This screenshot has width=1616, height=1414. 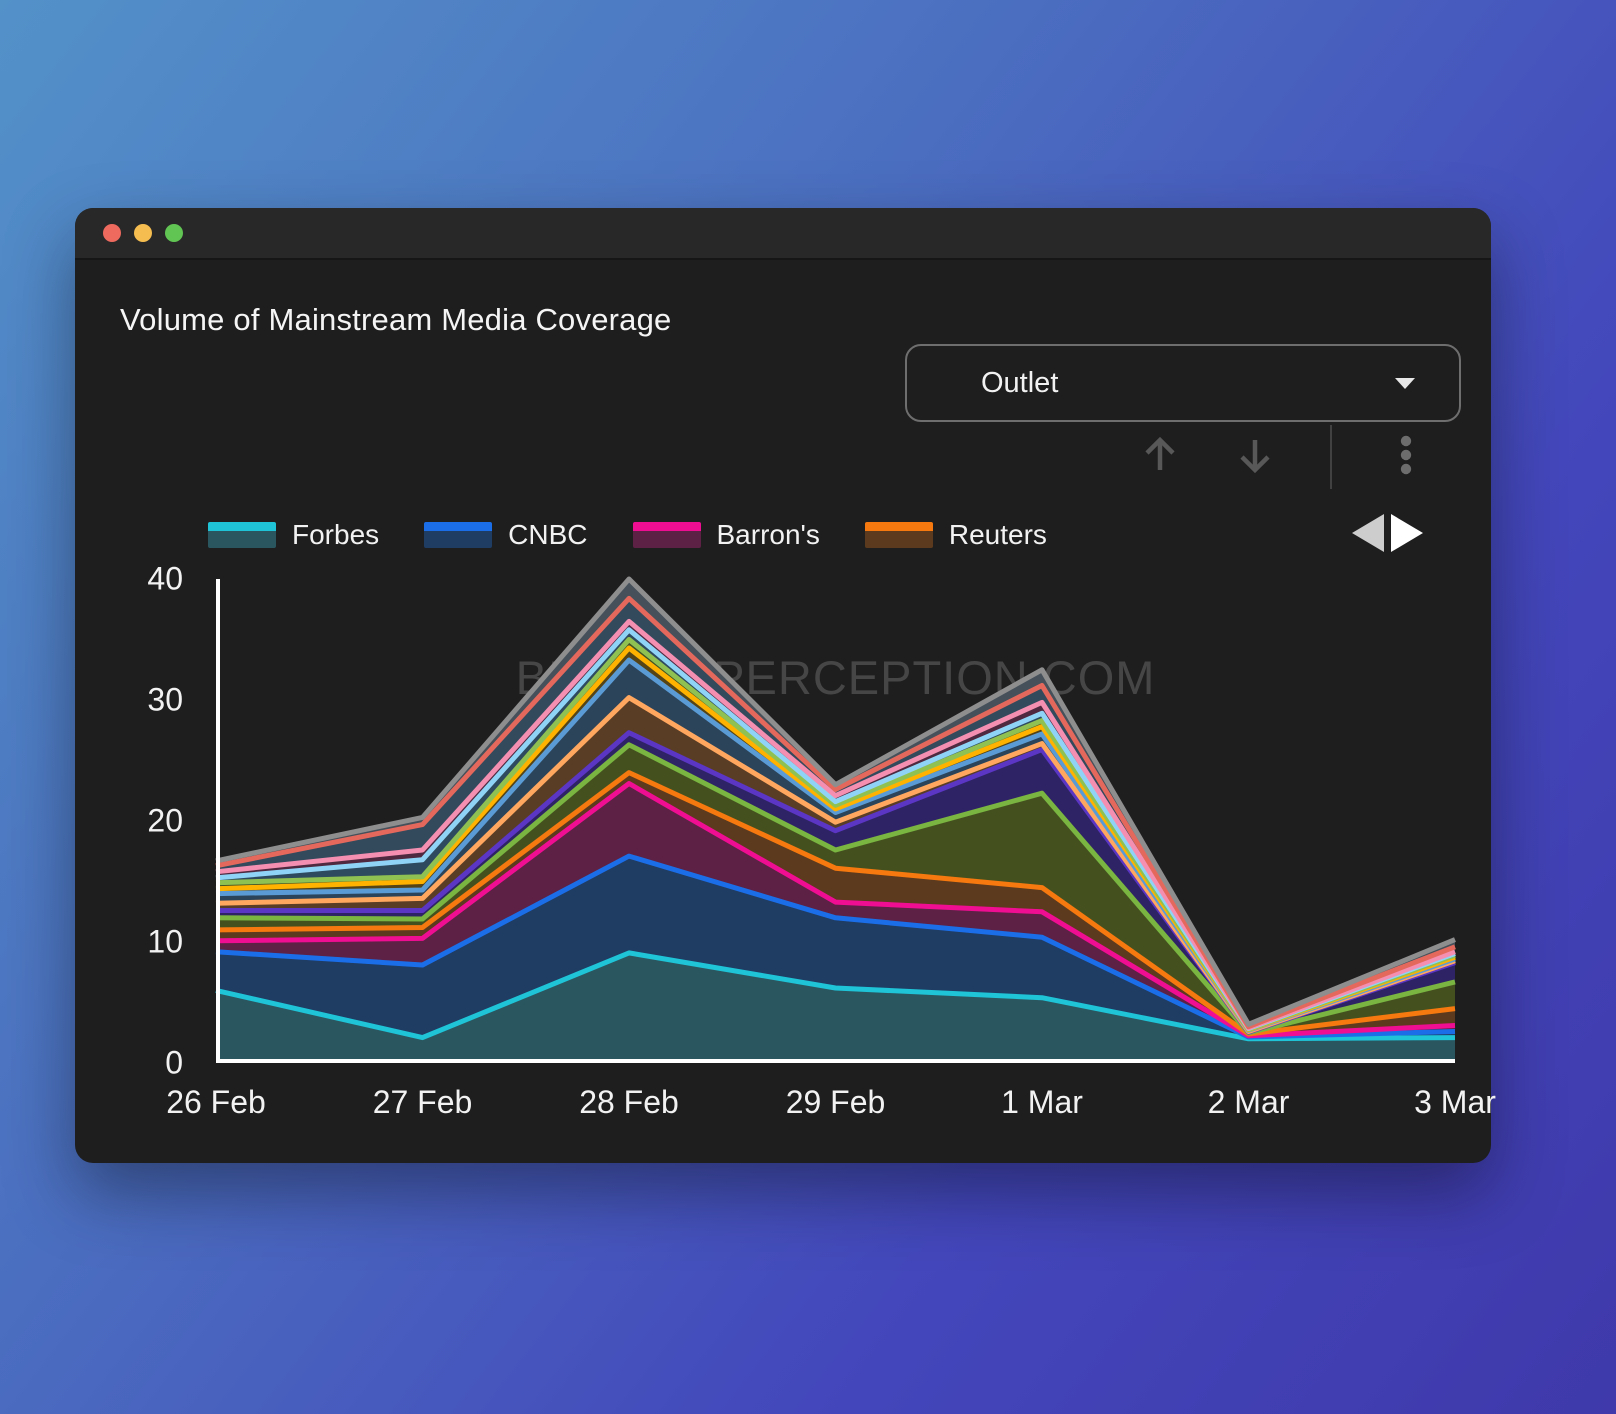 I want to click on legend-prev-arrow, so click(x=1368, y=533).